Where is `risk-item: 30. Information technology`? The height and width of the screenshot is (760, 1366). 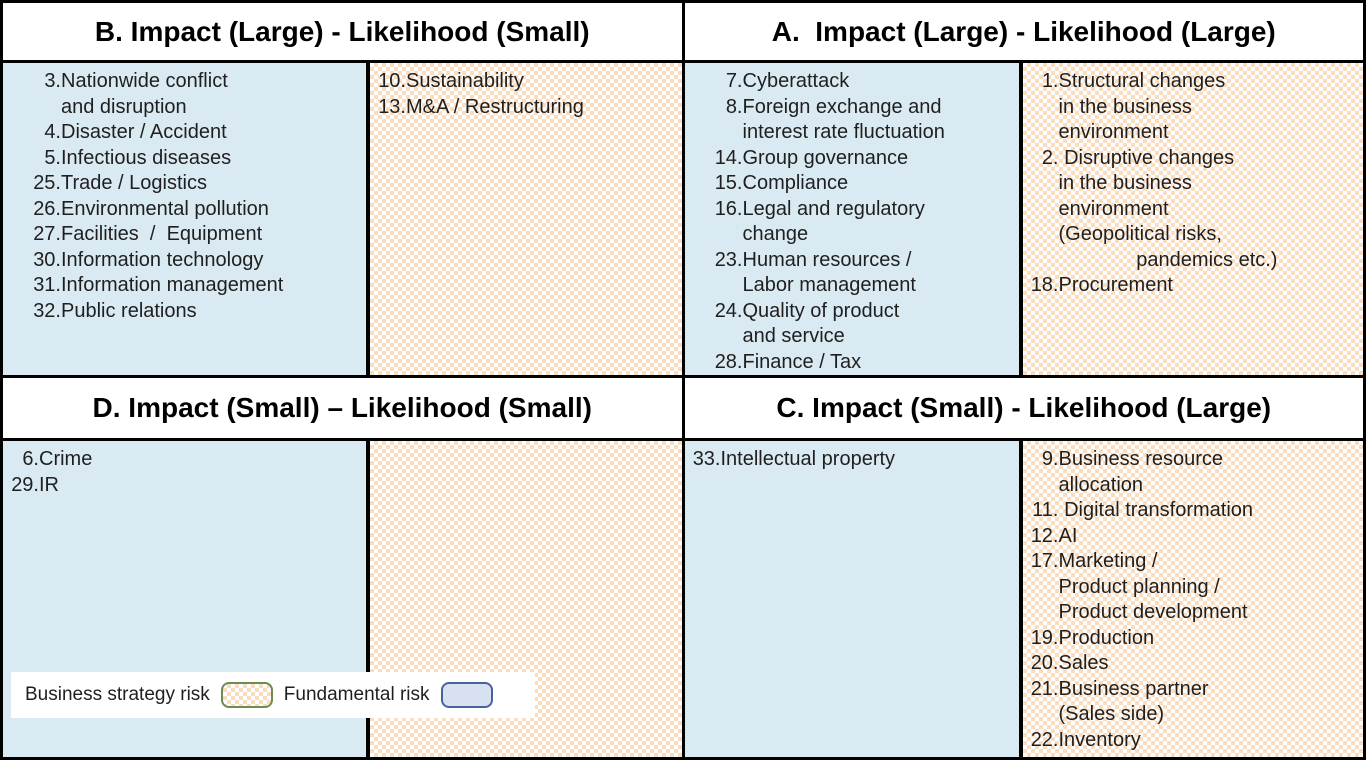 risk-item: 30. Information technology is located at coordinates (188, 261).